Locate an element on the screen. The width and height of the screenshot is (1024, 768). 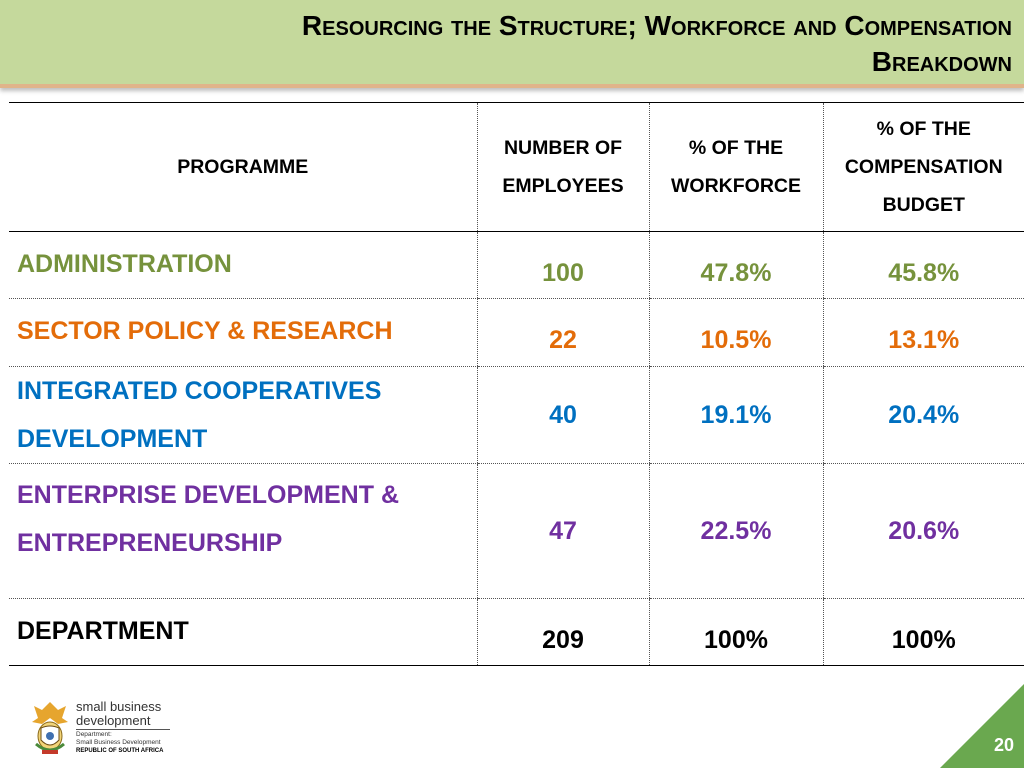
workforce-cell: 100% is located at coordinates (735, 632).